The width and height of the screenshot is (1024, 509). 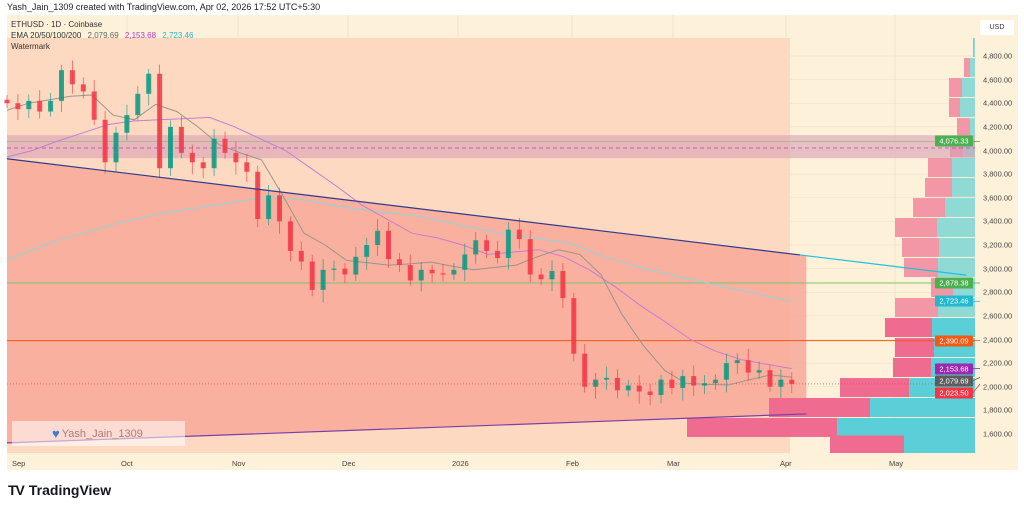 What do you see at coordinates (998, 198) in the screenshot?
I see `price-tick-label: 3,600.00` at bounding box center [998, 198].